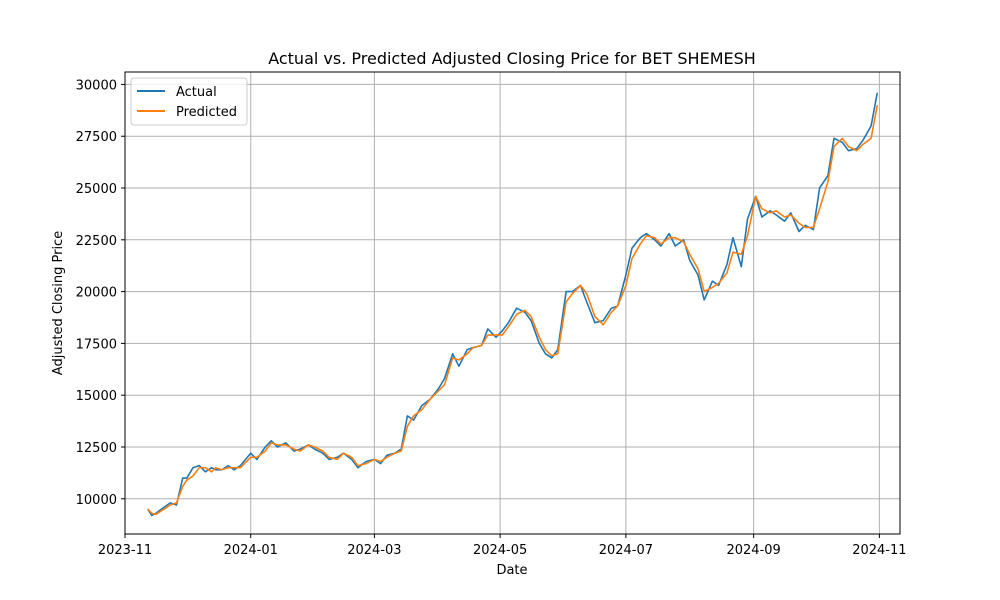  Describe the element at coordinates (125, 550) in the screenshot. I see `x-tick-label: 2023-11` at that location.